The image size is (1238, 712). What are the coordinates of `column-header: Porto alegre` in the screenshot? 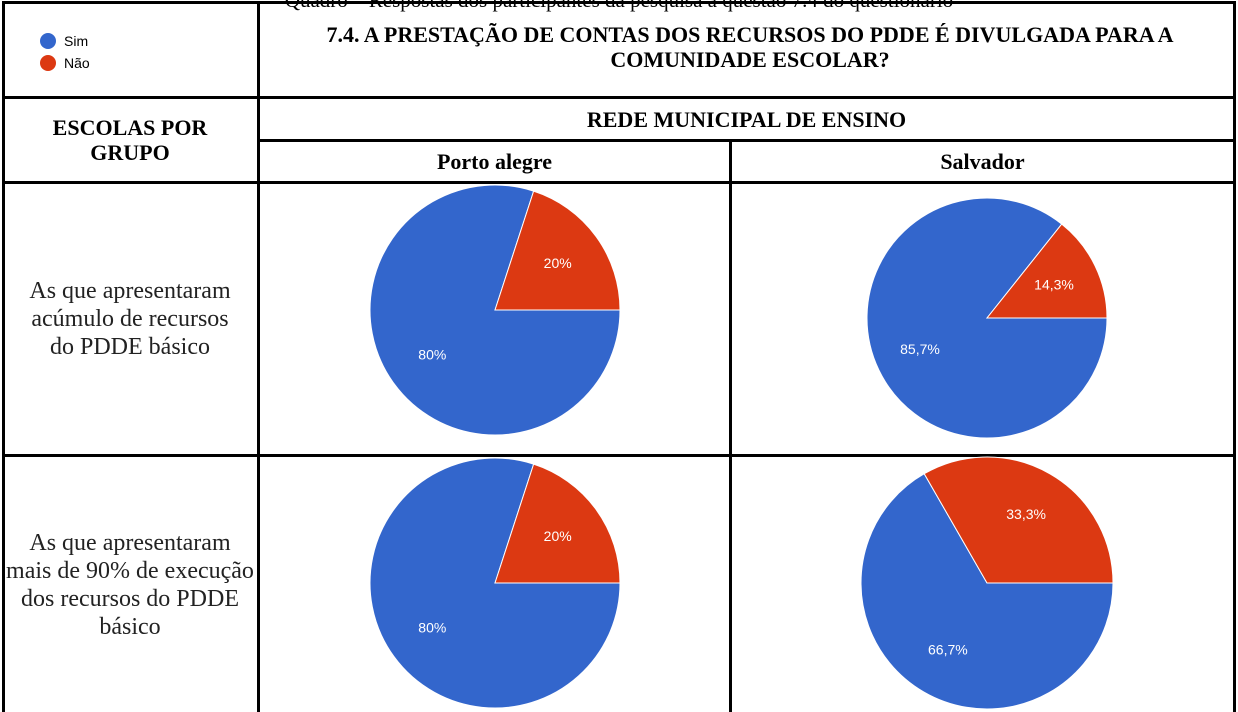 It's located at (494, 161).